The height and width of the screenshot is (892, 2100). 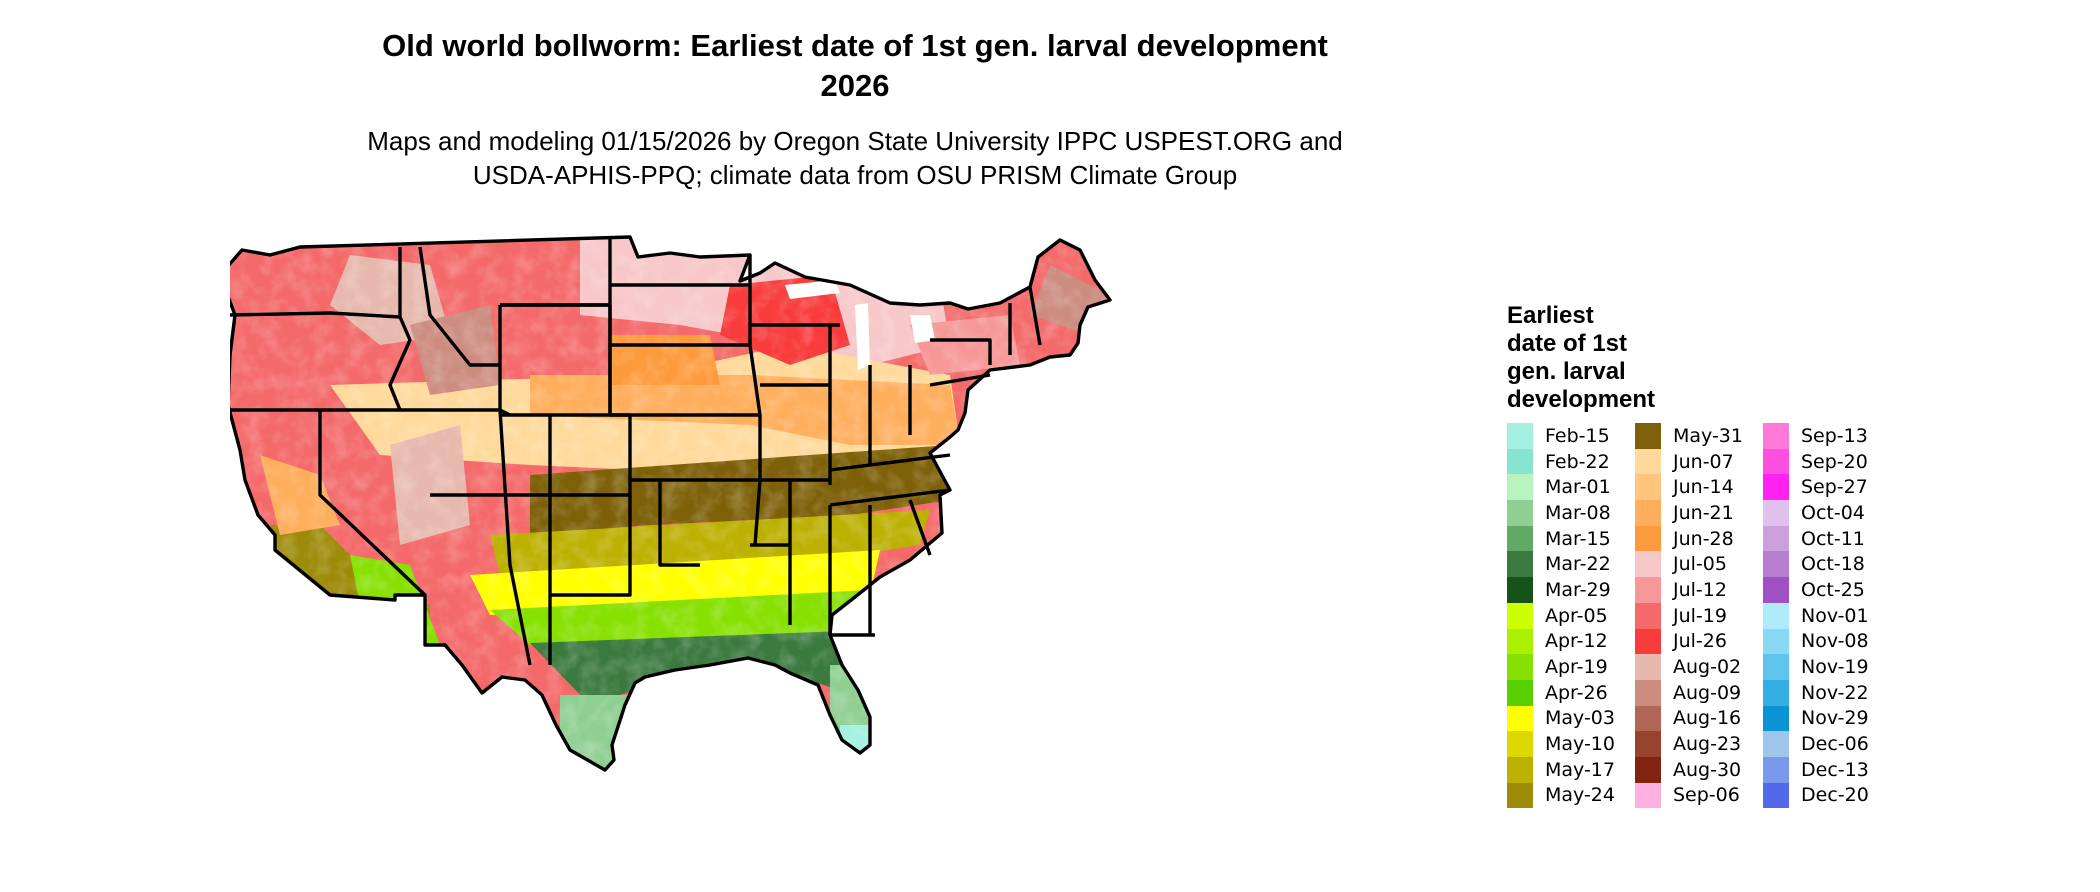 I want to click on legend-label: Mar-15, so click(x=1578, y=538).